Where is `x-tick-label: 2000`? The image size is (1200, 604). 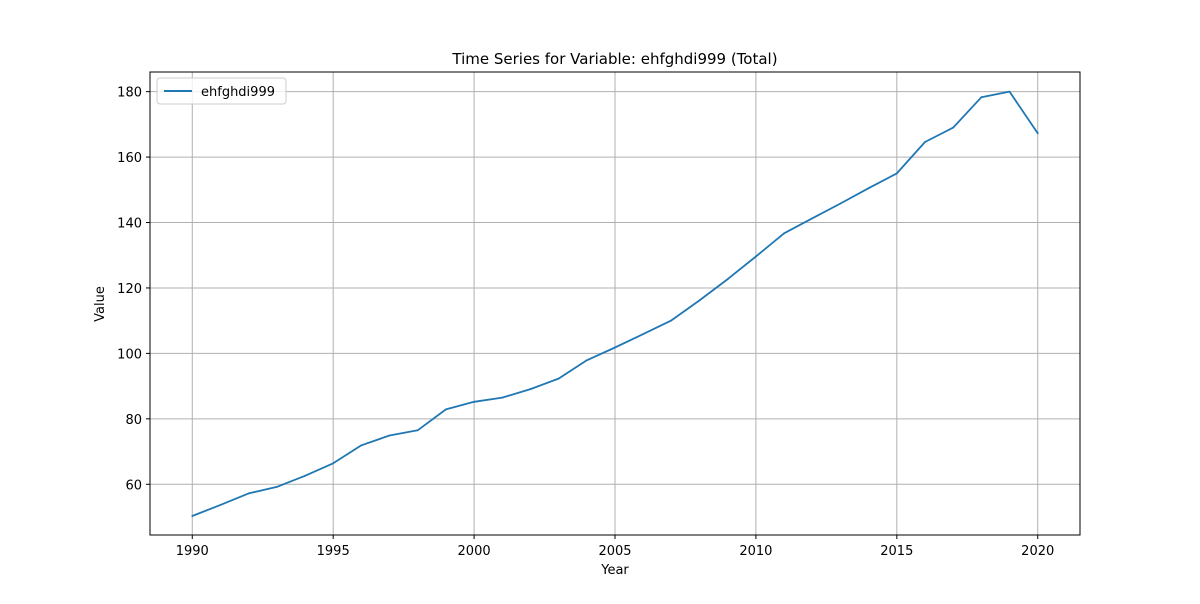
x-tick-label: 2000 is located at coordinates (474, 551).